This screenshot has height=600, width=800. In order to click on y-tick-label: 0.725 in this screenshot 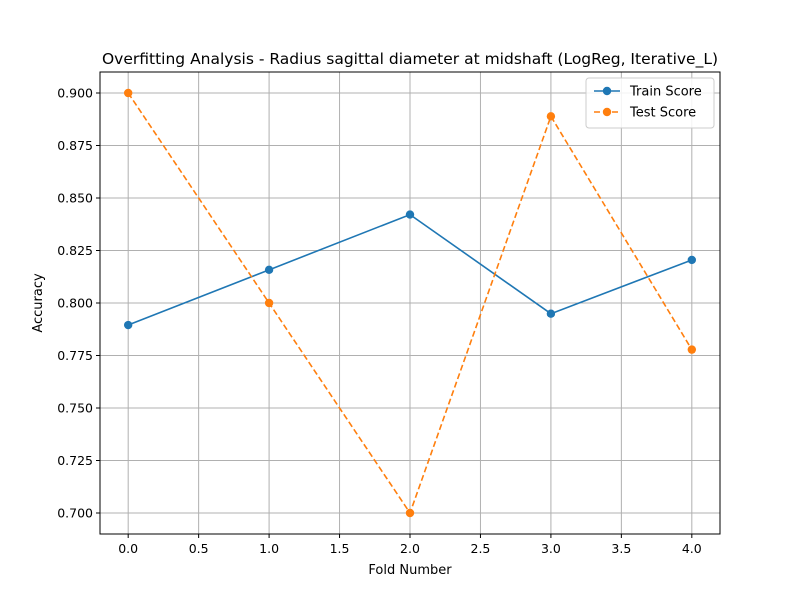, I will do `click(75, 460)`.